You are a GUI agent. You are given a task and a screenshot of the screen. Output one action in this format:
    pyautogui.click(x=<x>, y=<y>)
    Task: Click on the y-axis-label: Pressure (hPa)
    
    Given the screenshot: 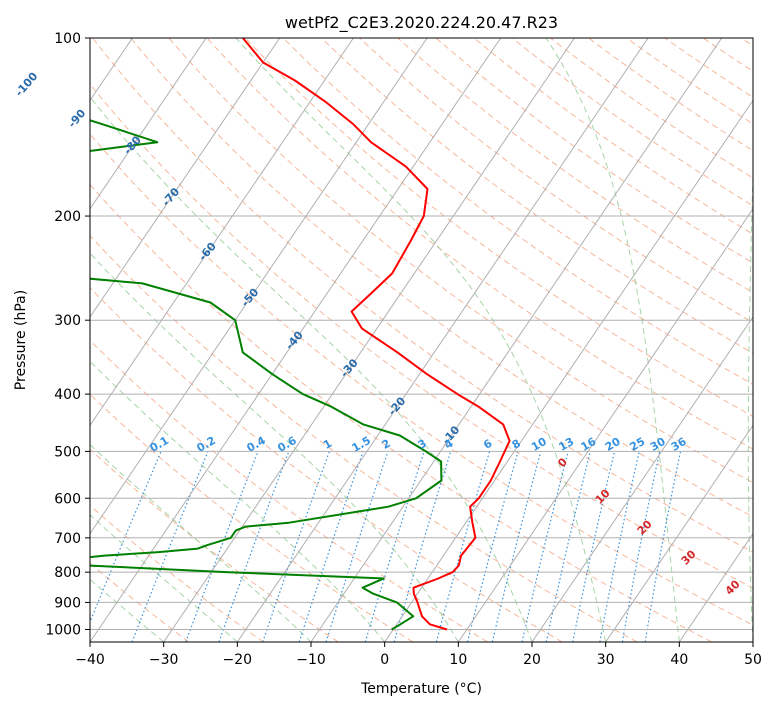 What is the action you would take?
    pyautogui.click(x=21, y=340)
    